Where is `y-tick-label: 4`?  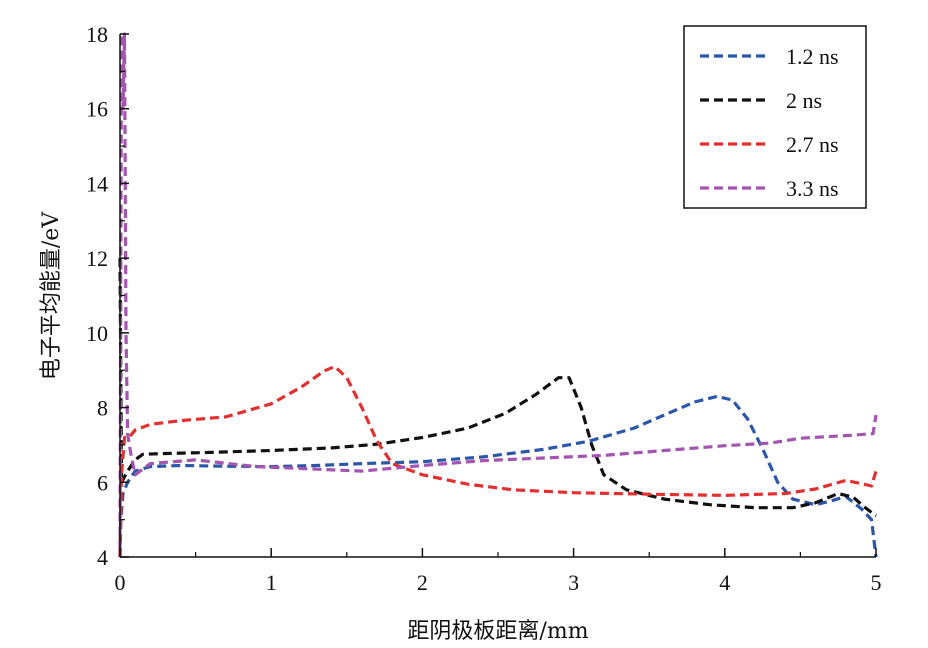
y-tick-label: 4 is located at coordinates (102, 557).